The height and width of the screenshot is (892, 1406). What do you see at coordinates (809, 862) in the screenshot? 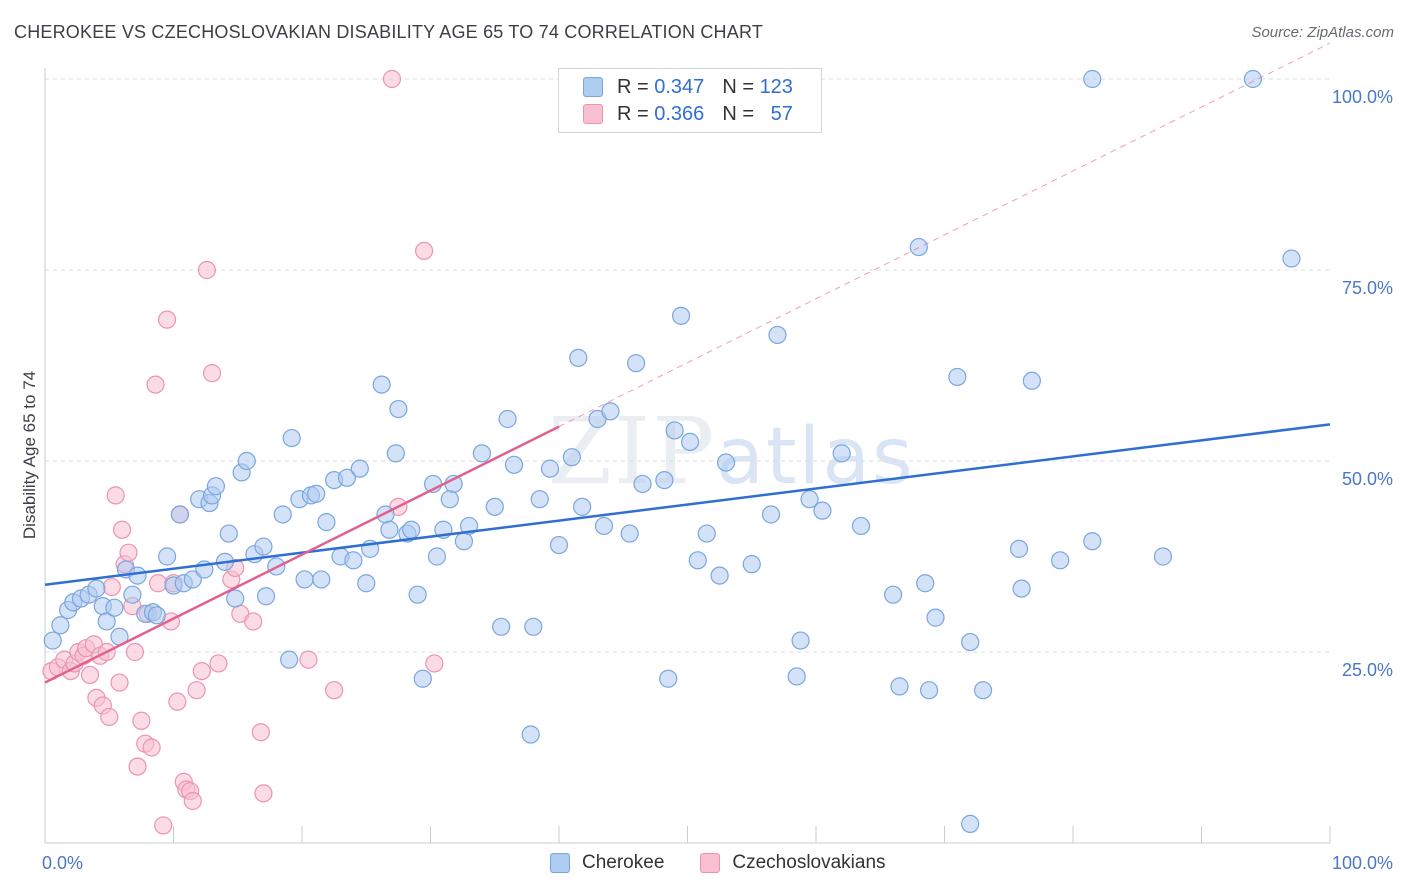
I see `legend-label-czech: Czechoslovakians` at bounding box center [809, 862].